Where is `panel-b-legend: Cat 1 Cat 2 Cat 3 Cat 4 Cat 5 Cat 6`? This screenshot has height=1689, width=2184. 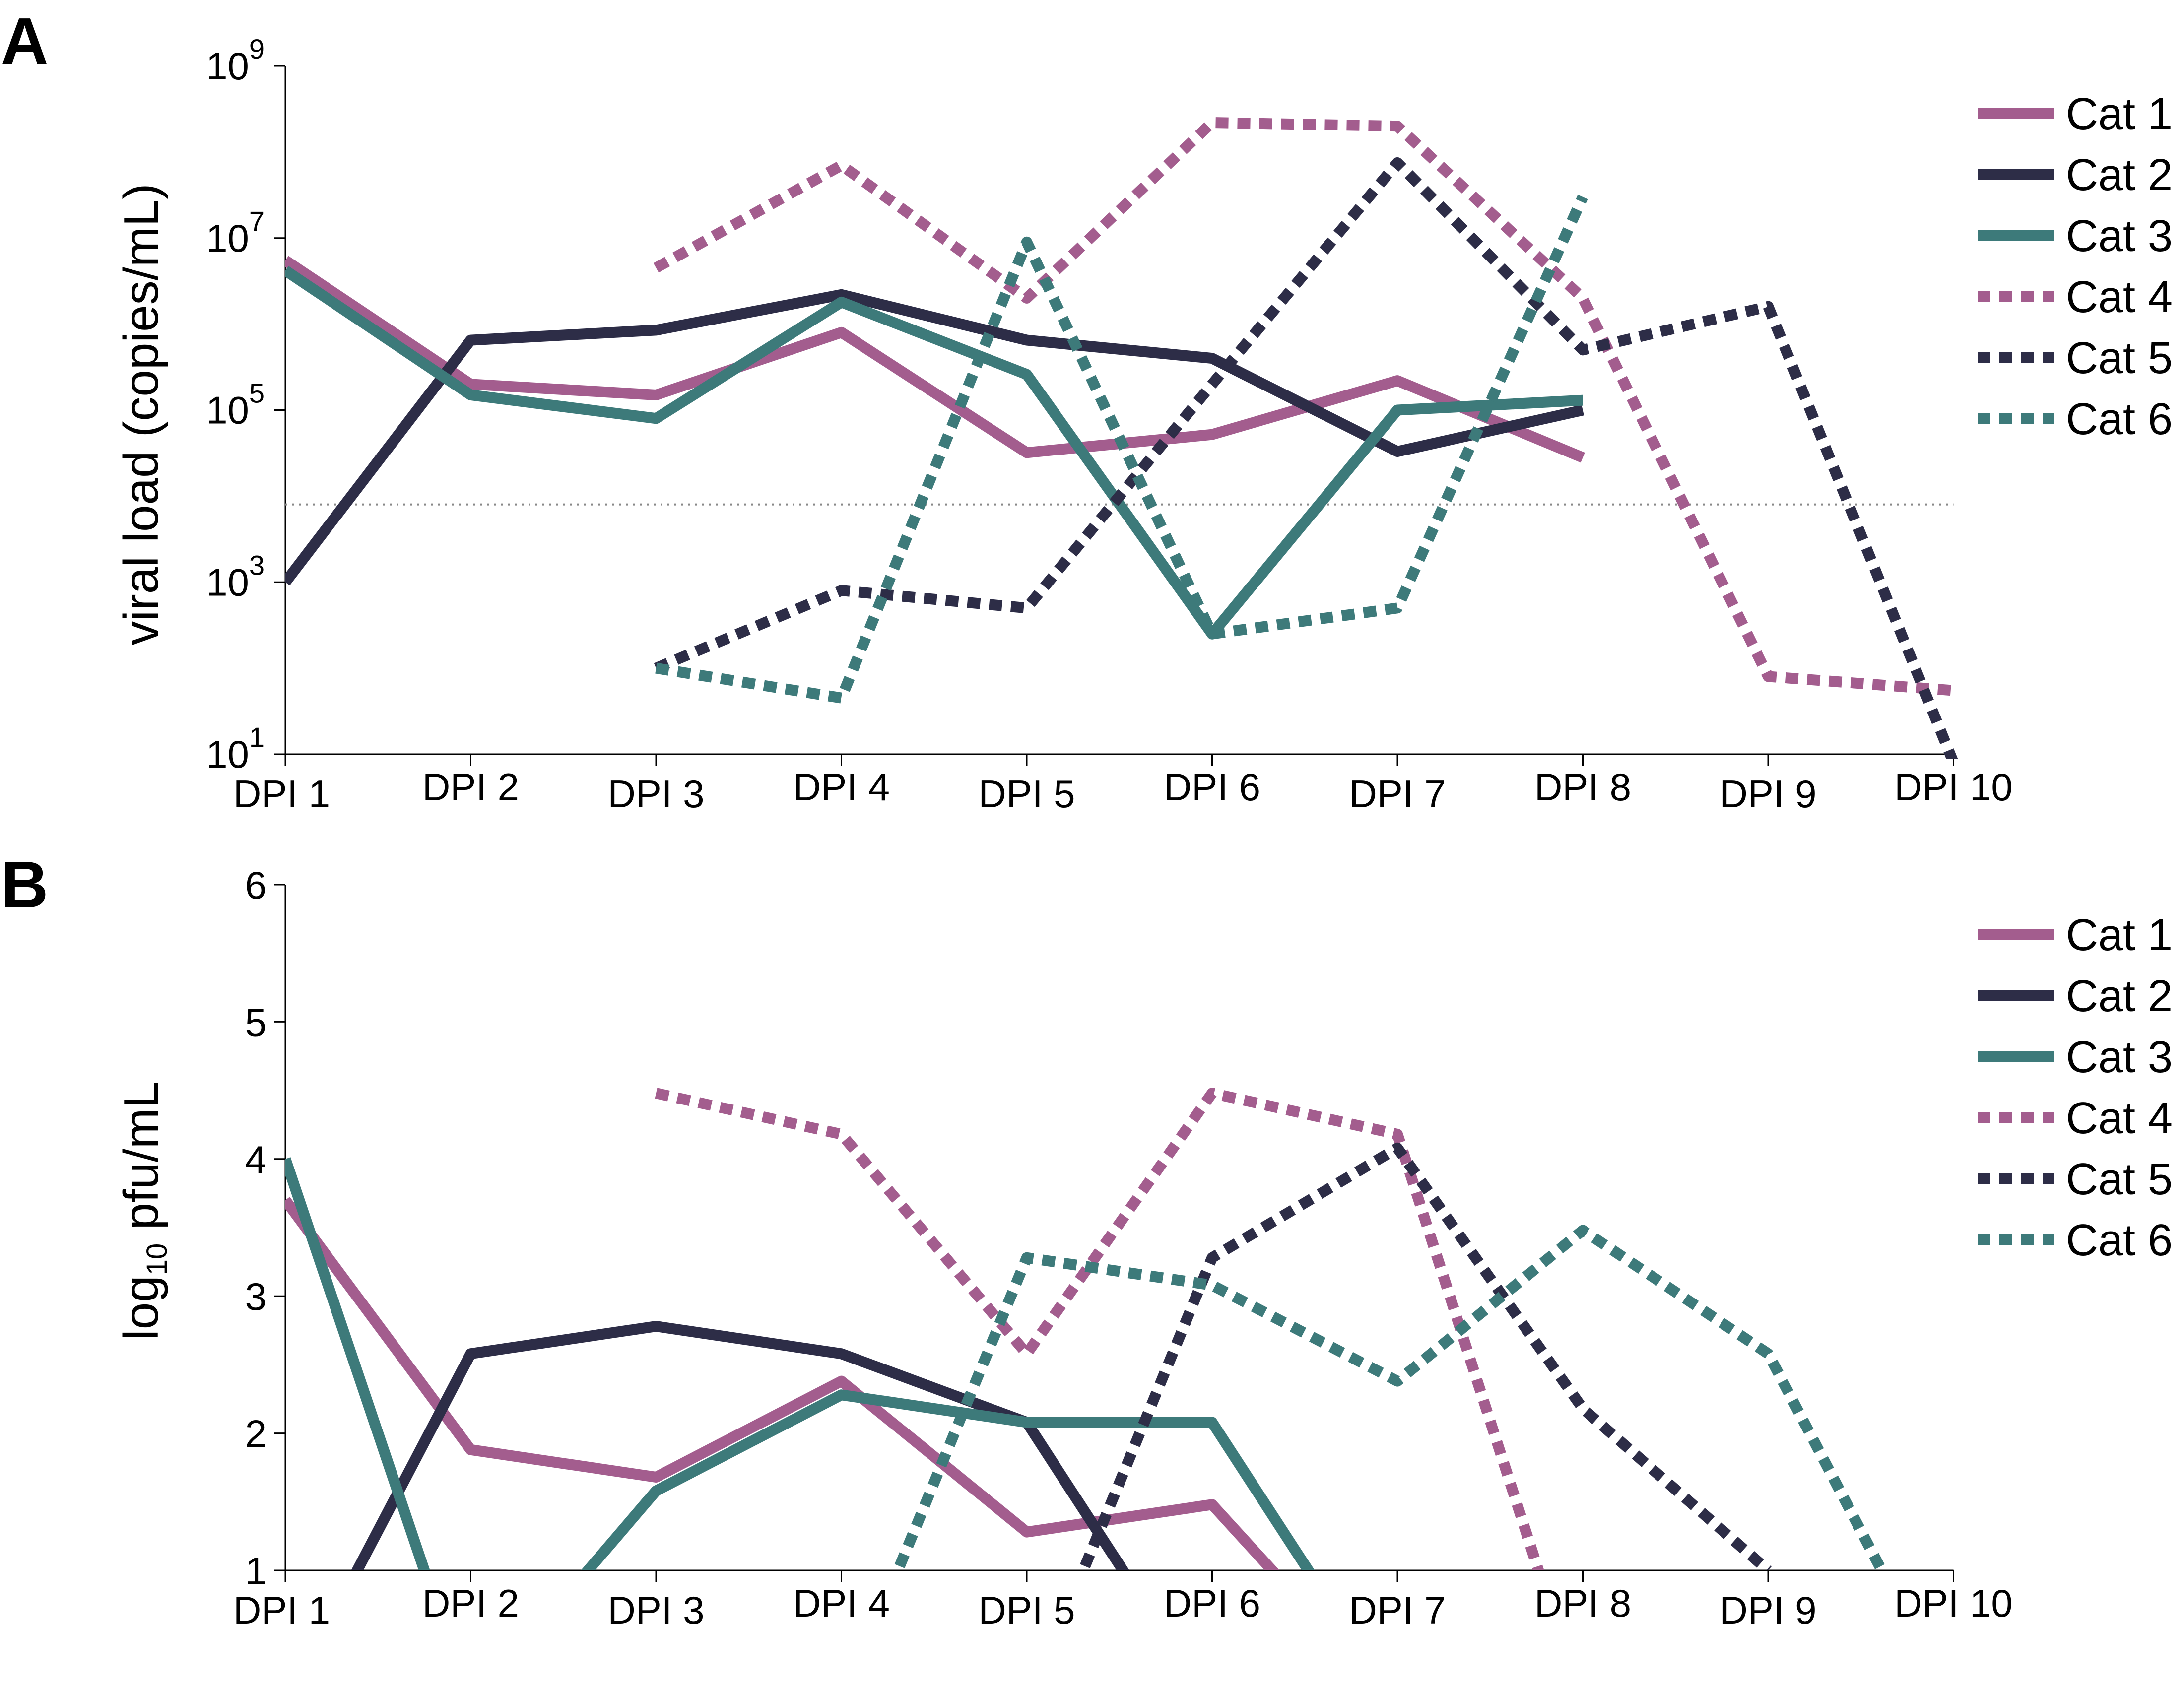
panel-b-legend: Cat 1 Cat 2 Cat 3 Cat 4 Cat 5 Cat 6 is located at coordinates (2075, 1087).